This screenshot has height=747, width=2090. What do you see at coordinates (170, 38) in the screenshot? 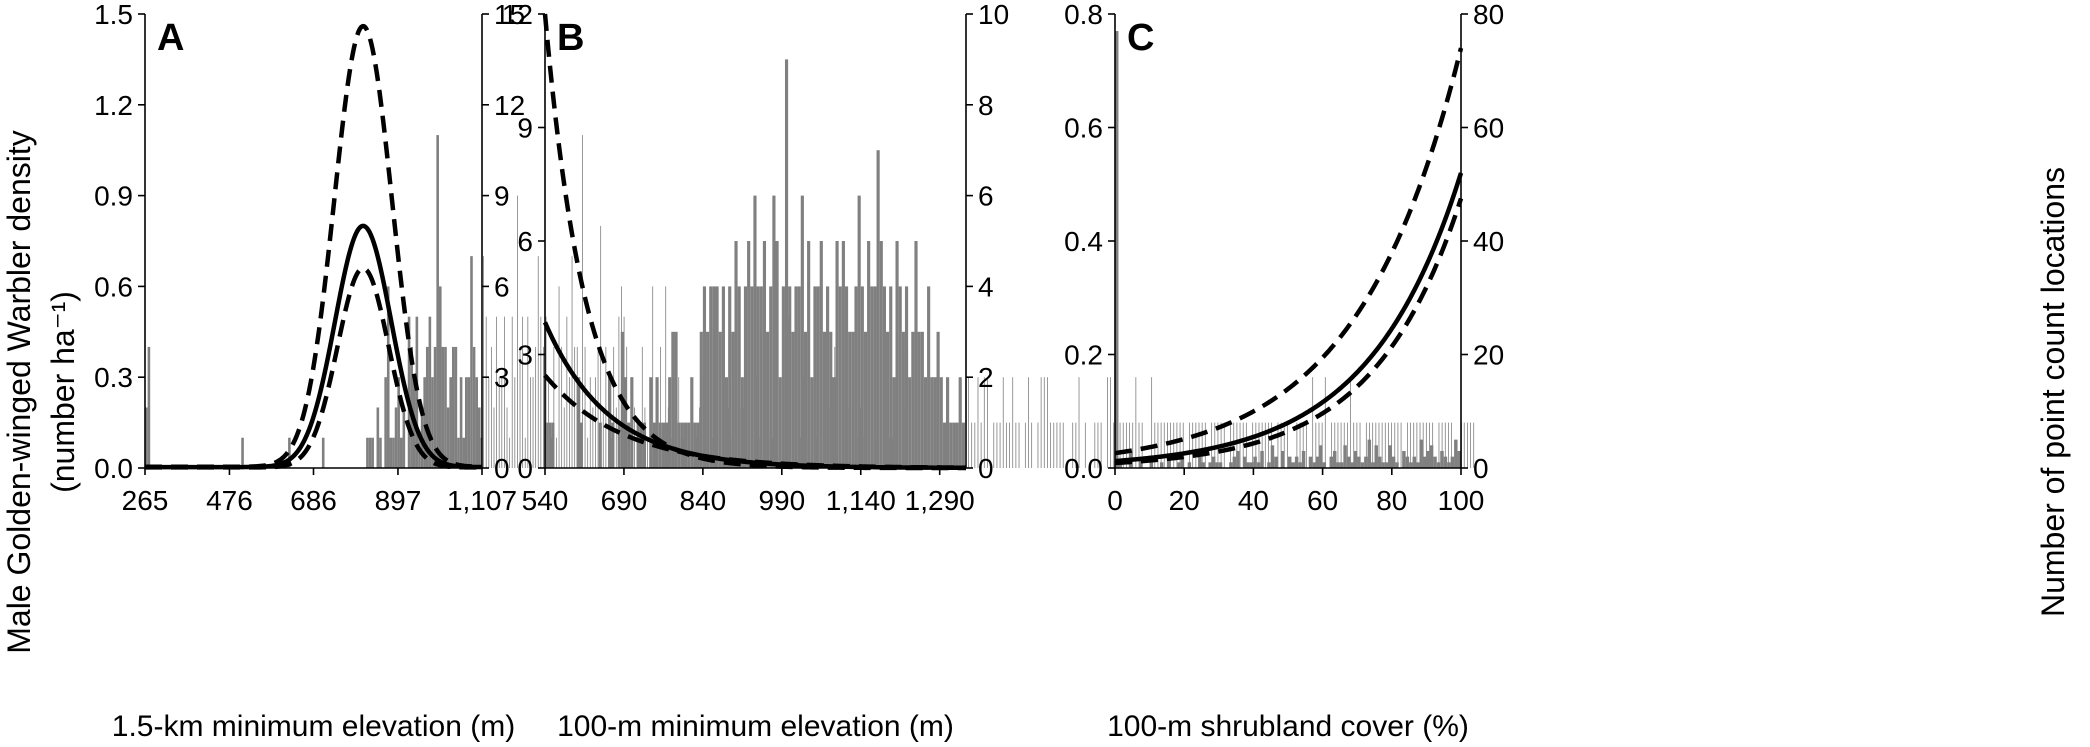
I see `panel-label: A` at bounding box center [170, 38].